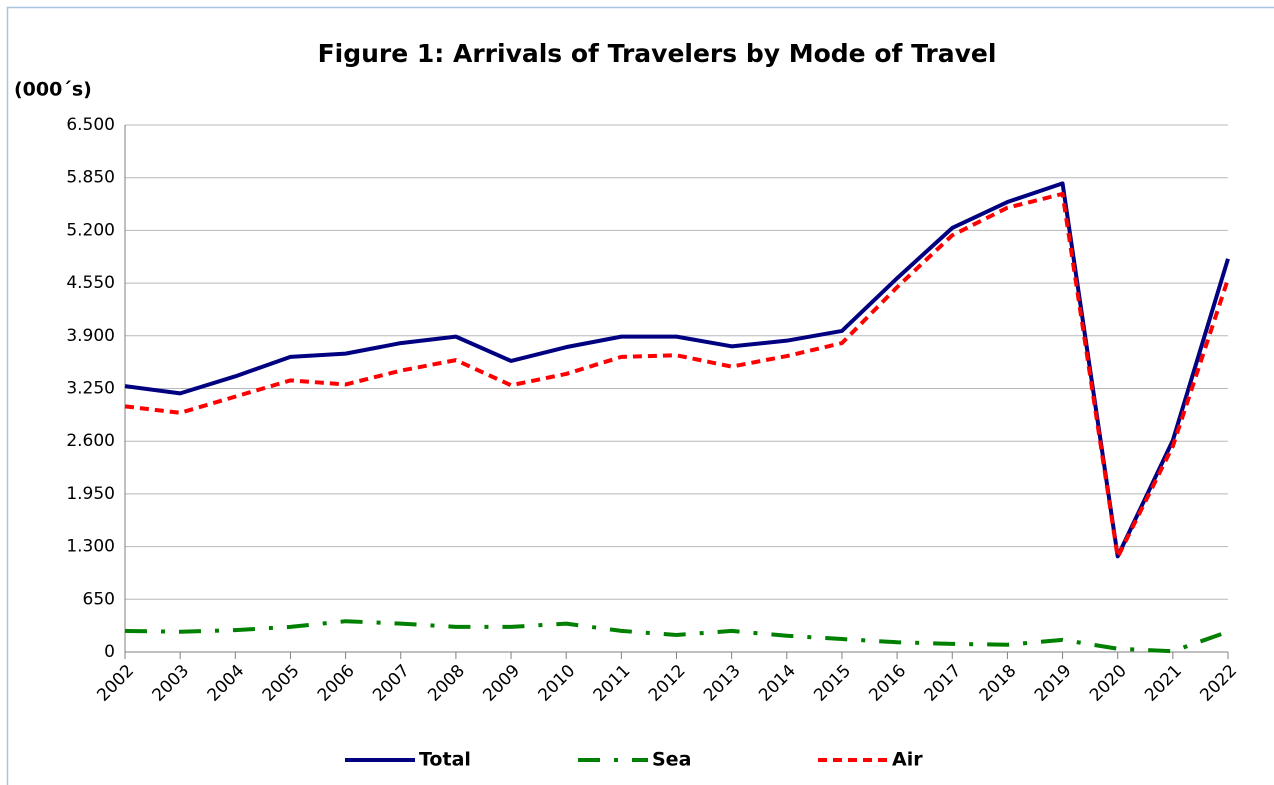  I want to click on y-tick-label: 1.300, so click(90, 547).